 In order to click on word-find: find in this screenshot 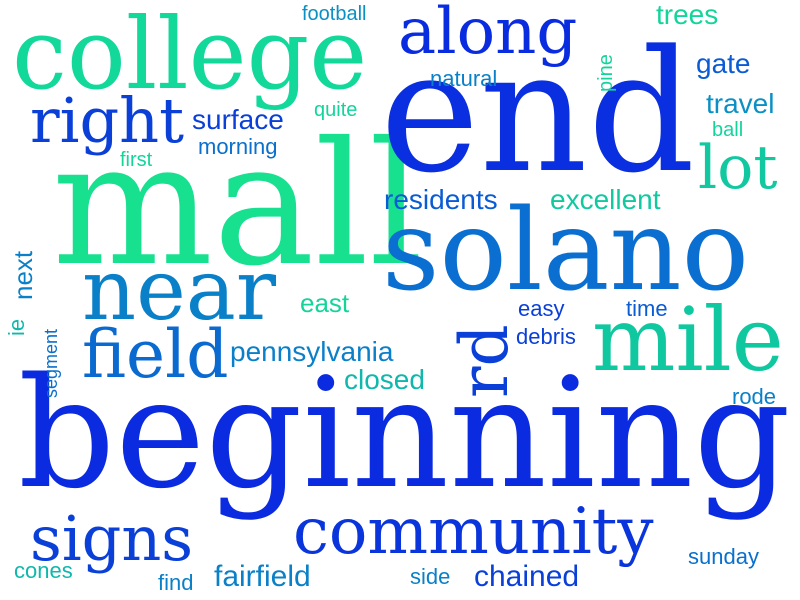, I will do `click(176, 582)`.